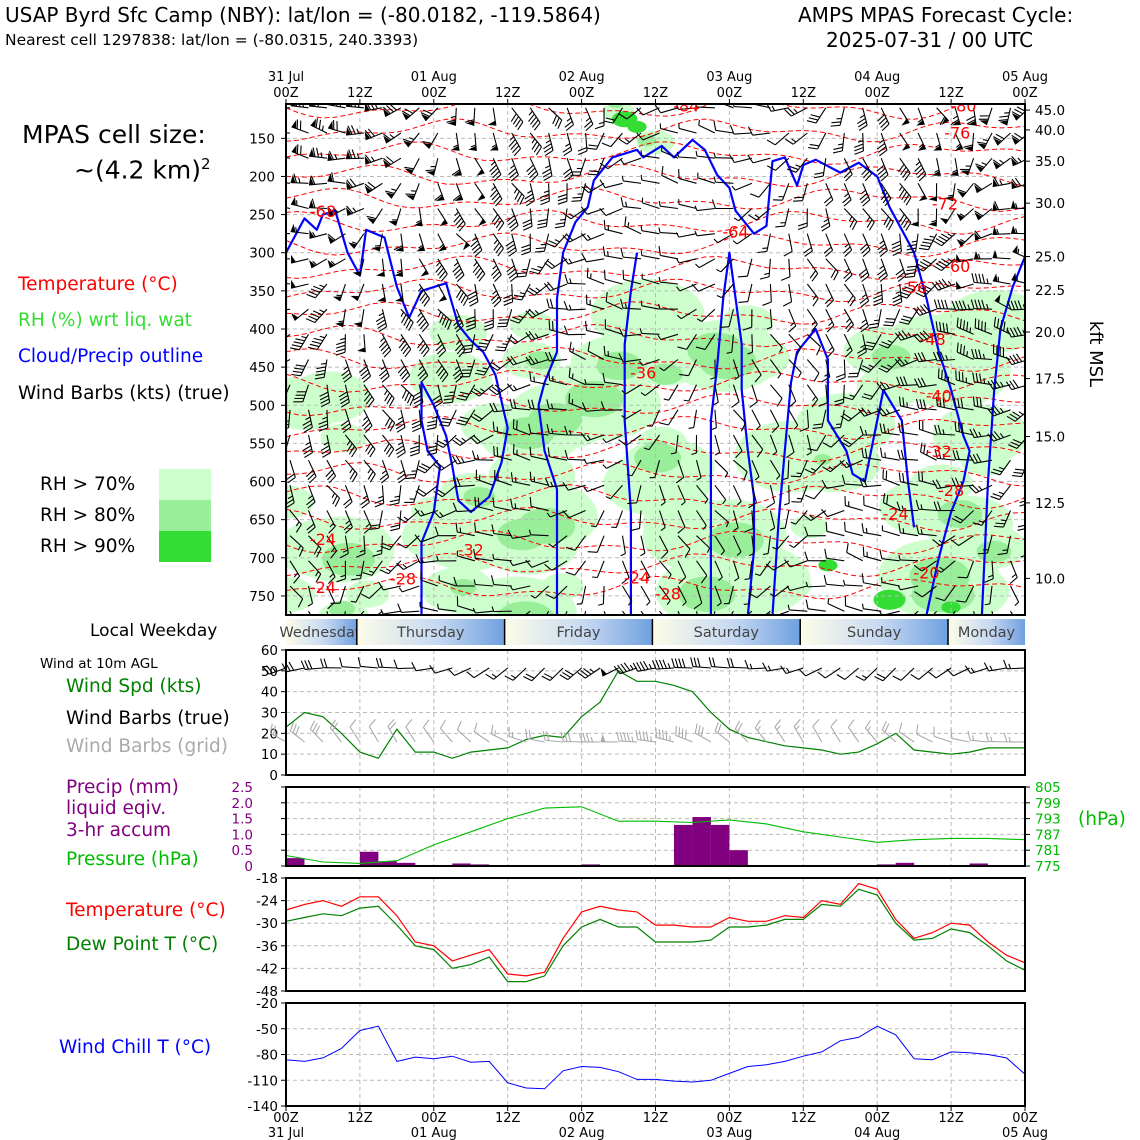 This screenshot has width=1140, height=1140. What do you see at coordinates (656, 1118) in the screenshot?
I see `x-tick-label-bottom: 12Z` at bounding box center [656, 1118].